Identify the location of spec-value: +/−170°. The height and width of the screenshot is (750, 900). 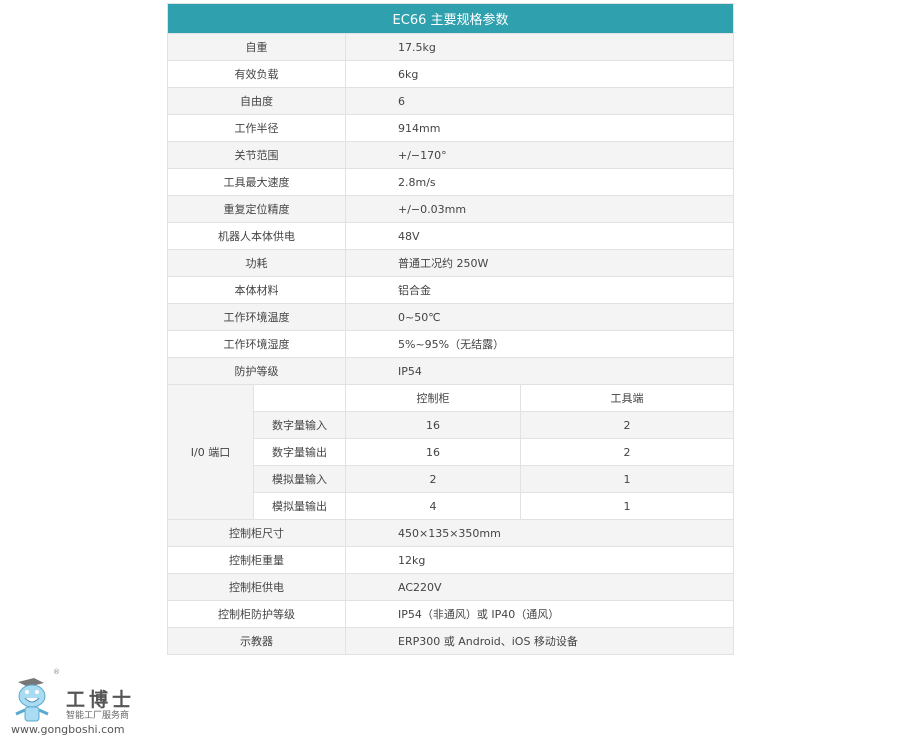
(539, 155).